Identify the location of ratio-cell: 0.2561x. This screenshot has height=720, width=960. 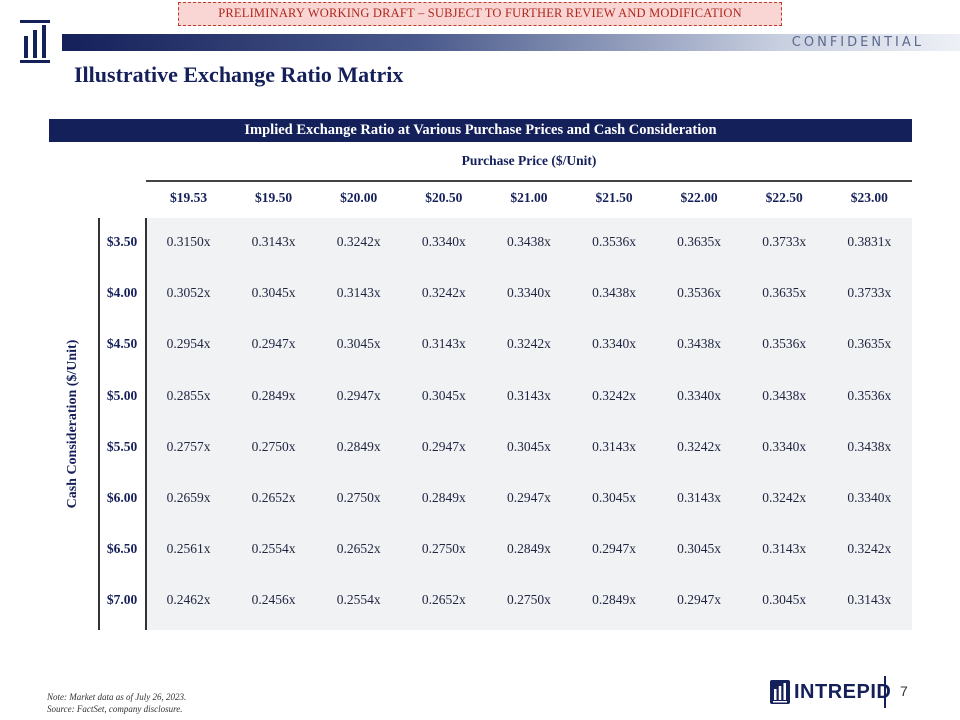
(188, 549).